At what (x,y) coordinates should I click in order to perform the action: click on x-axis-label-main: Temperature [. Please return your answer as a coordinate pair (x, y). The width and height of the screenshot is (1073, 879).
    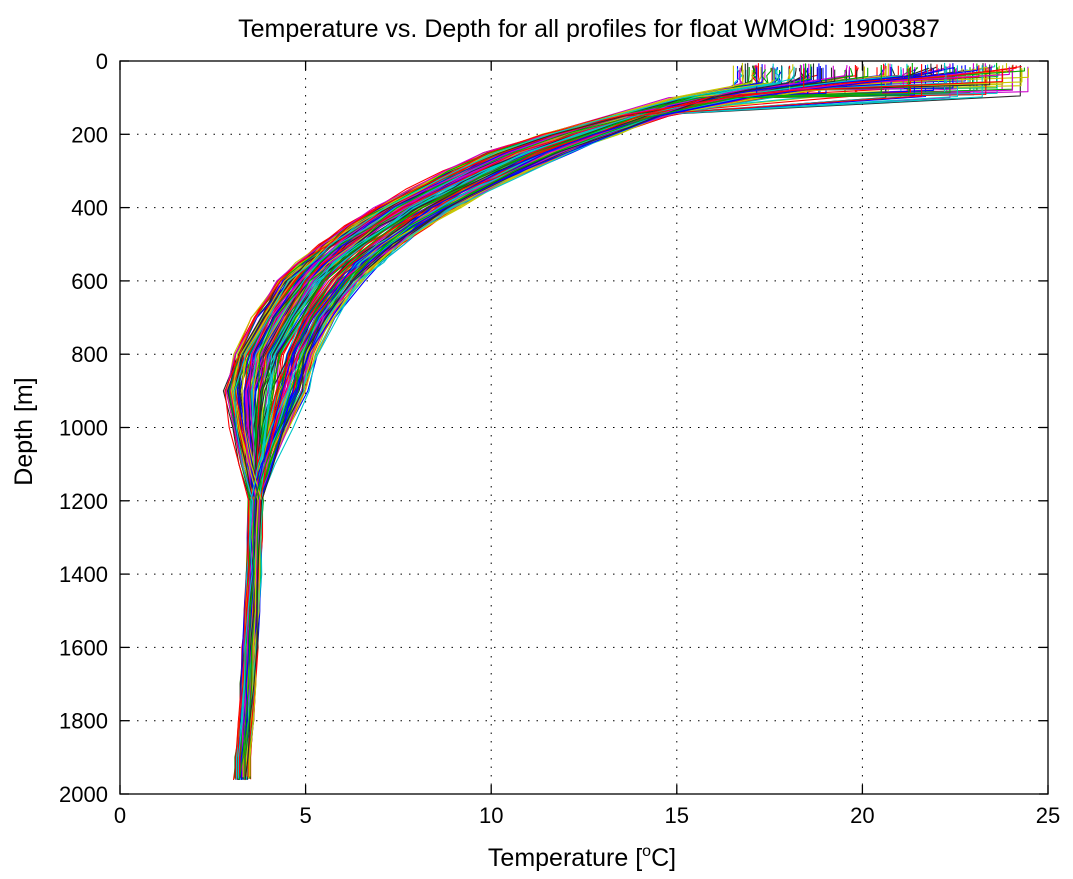
    Looking at the image, I should click on (565, 858).